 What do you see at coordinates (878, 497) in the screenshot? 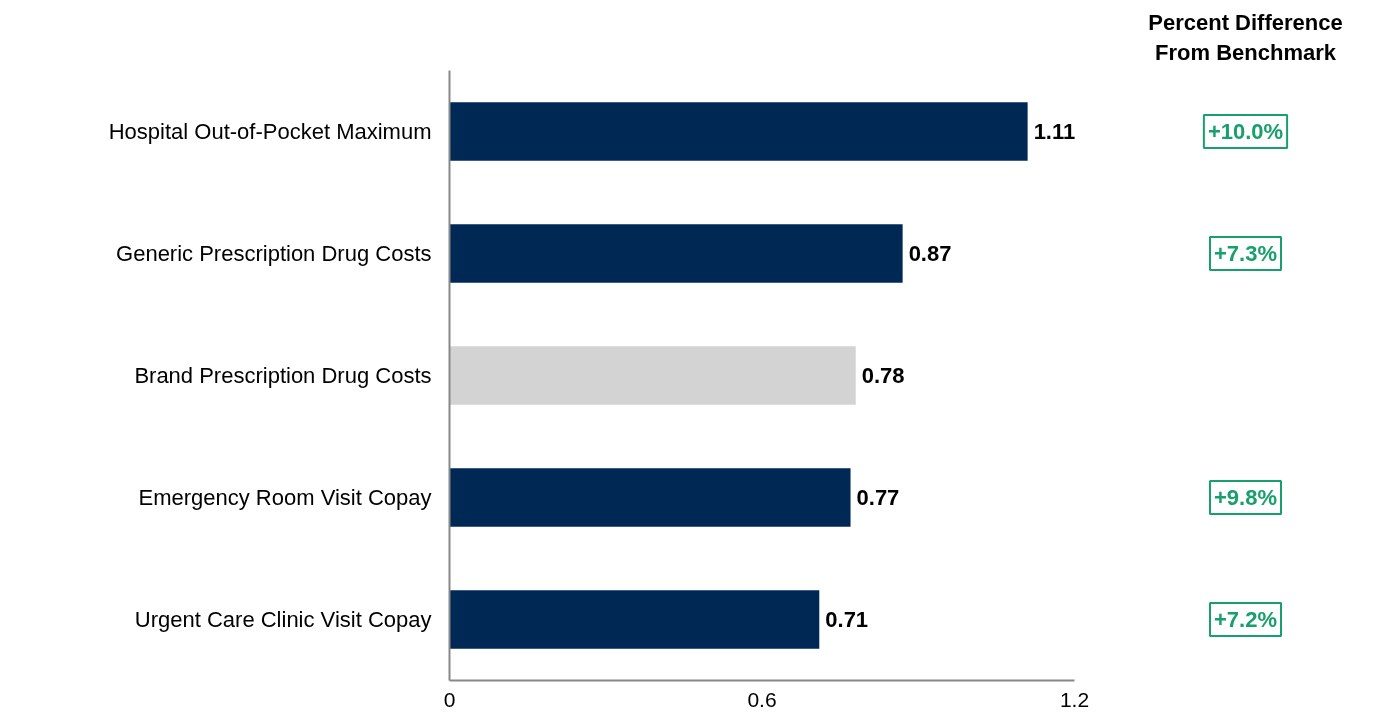
I see `data-label: 0.77` at bounding box center [878, 497].